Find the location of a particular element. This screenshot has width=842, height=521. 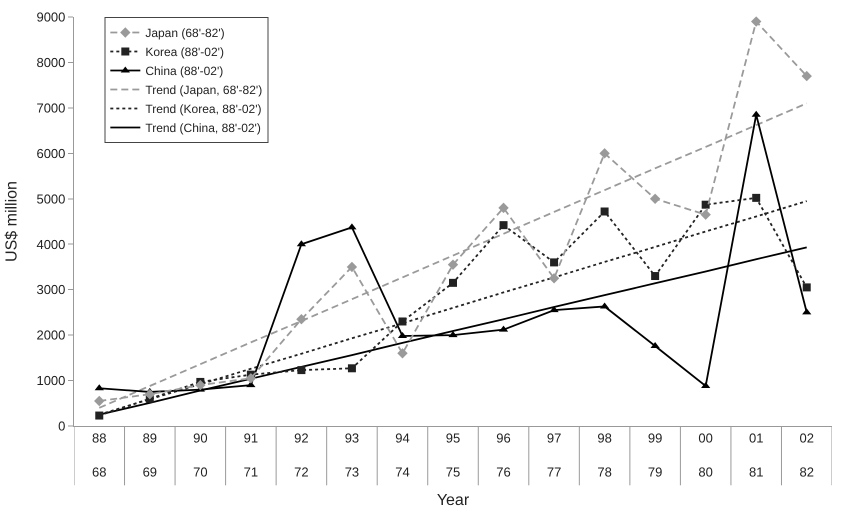

category-label: 92 72 is located at coordinates (301, 455).